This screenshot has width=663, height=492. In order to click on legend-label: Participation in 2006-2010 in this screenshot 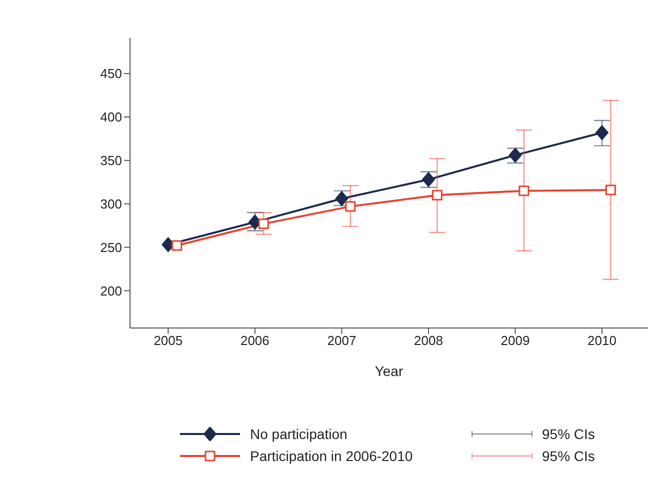, I will do `click(332, 456)`.